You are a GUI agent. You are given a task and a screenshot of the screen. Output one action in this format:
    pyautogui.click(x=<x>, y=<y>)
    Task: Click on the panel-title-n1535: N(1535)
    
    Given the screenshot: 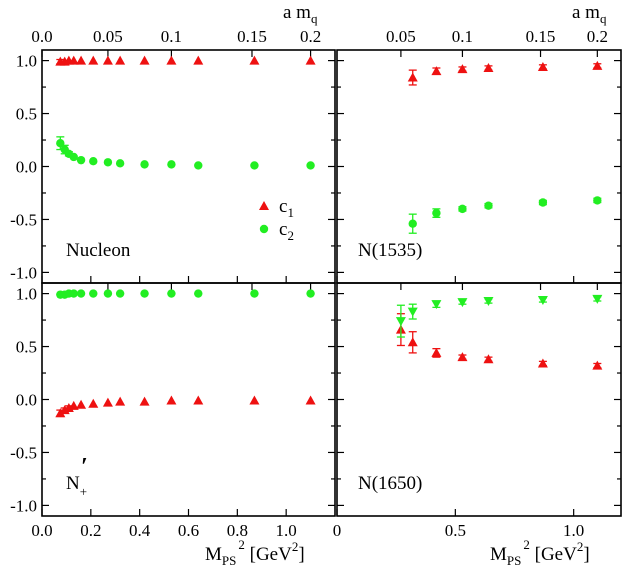 What is the action you would take?
    pyautogui.click(x=390, y=250)
    